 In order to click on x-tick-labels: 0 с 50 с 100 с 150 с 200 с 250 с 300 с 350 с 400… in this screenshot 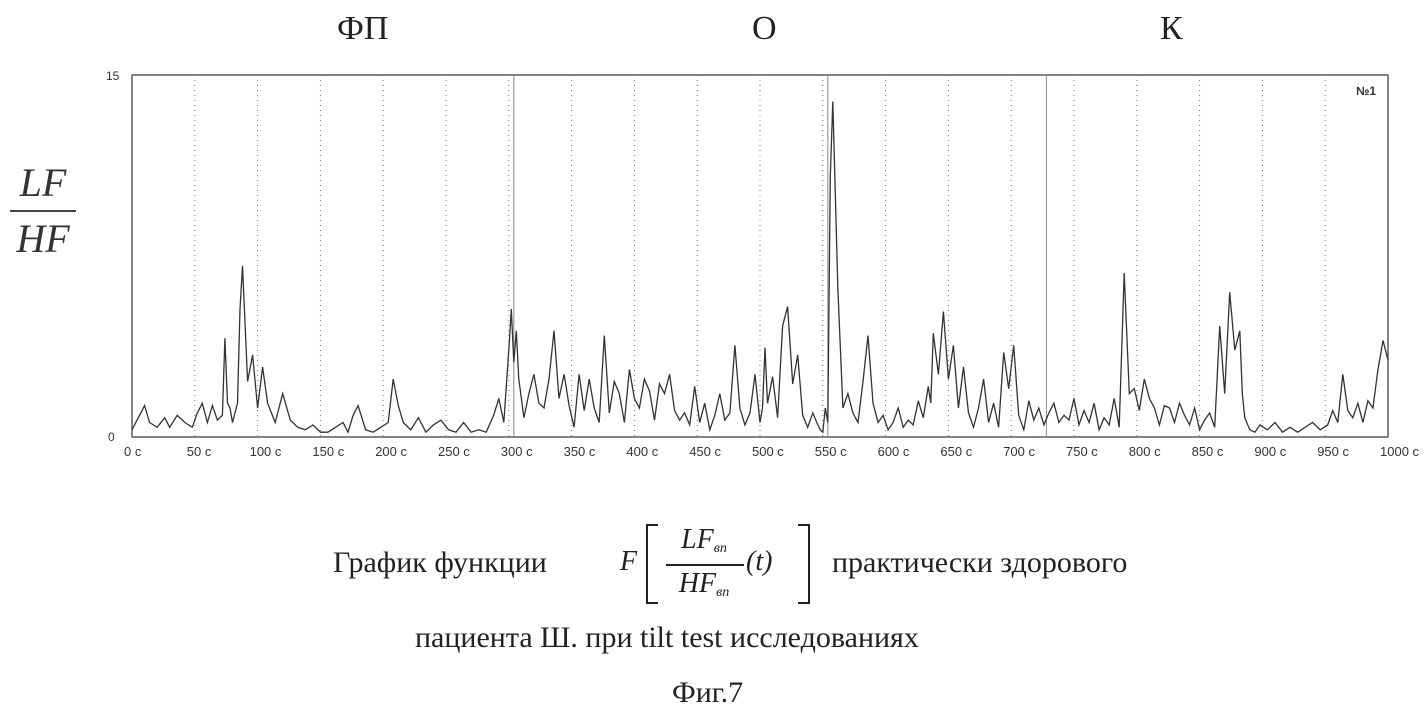, I will do `click(772, 451)`.